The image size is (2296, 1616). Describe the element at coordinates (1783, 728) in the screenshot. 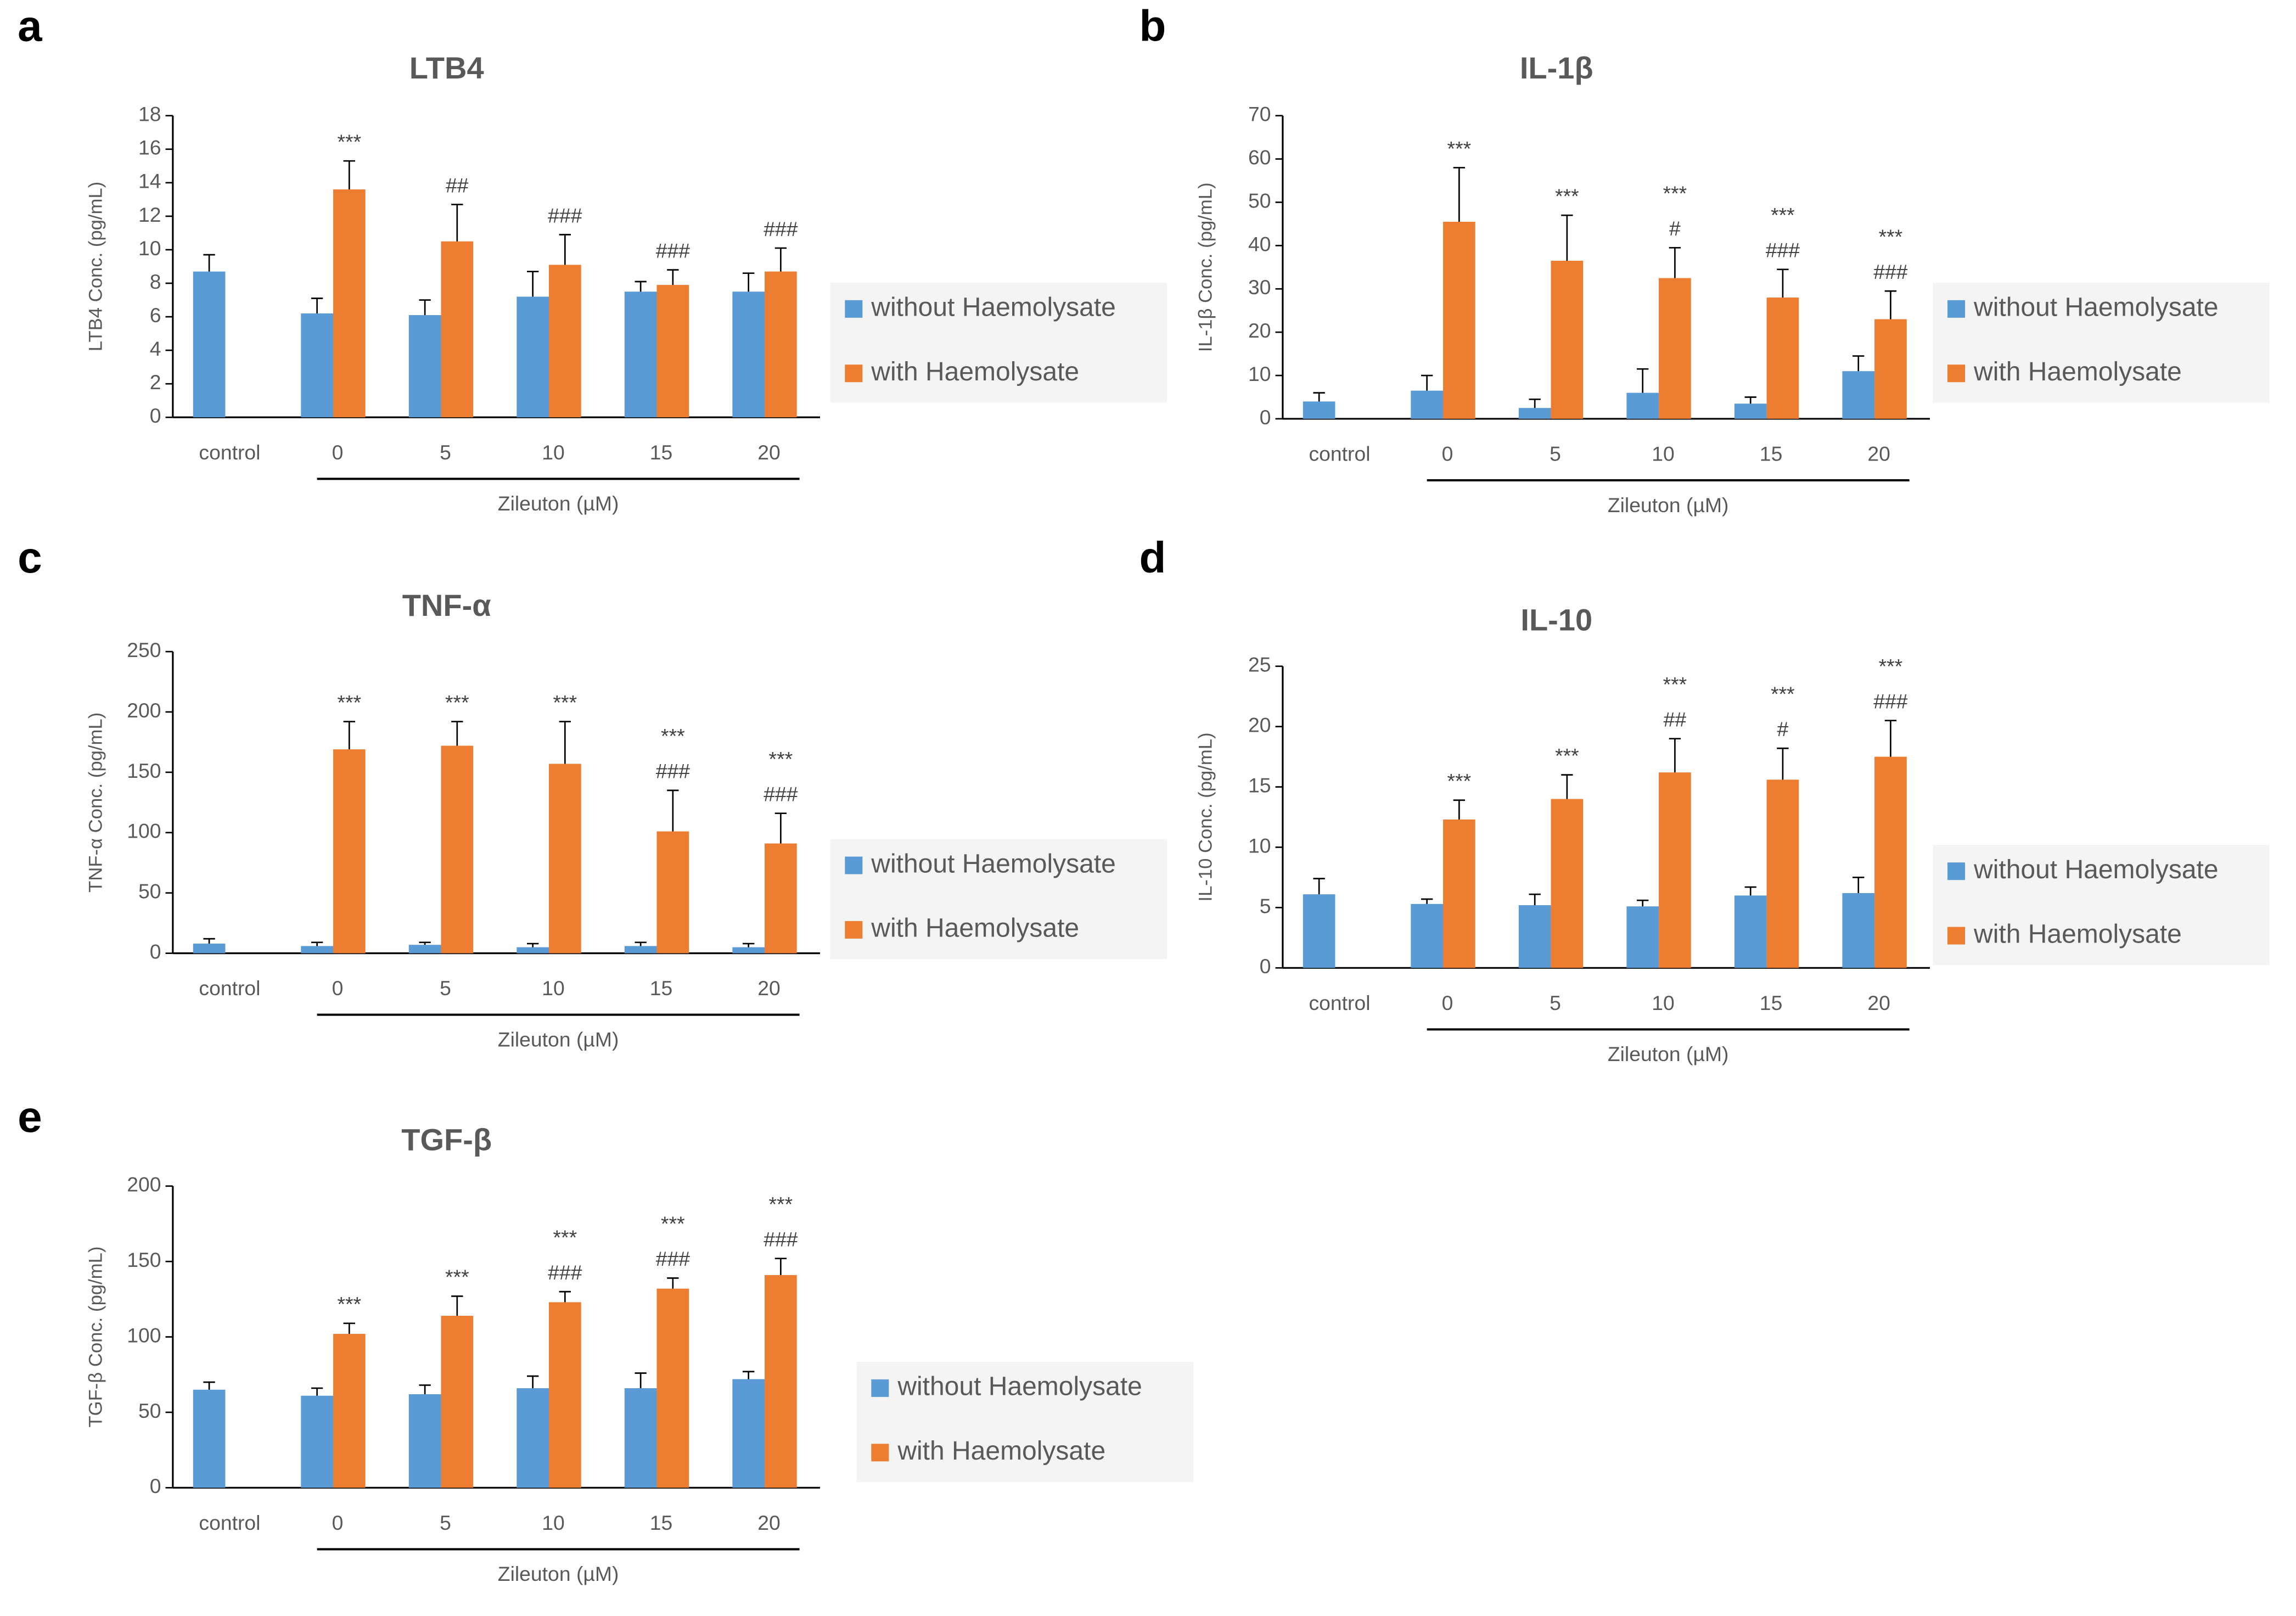

I see `annotation: #` at that location.